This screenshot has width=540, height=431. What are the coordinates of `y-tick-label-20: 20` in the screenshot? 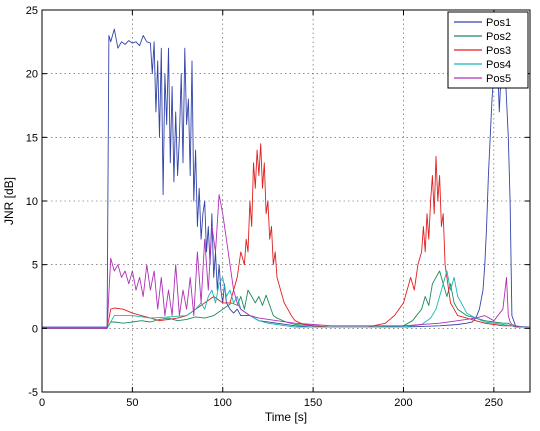 It's located at (32, 75).